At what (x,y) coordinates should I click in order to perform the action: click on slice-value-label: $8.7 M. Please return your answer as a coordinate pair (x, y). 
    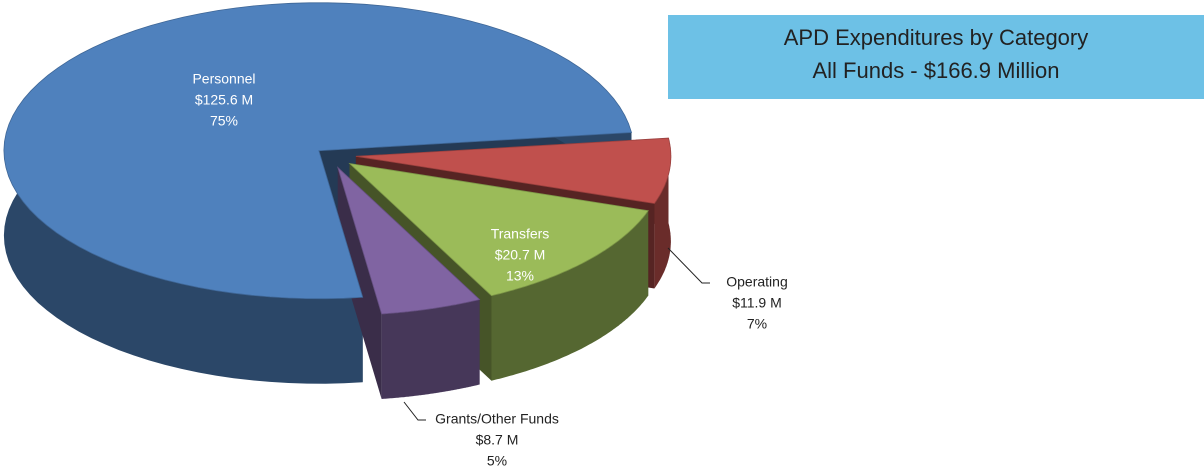
    Looking at the image, I should click on (497, 440).